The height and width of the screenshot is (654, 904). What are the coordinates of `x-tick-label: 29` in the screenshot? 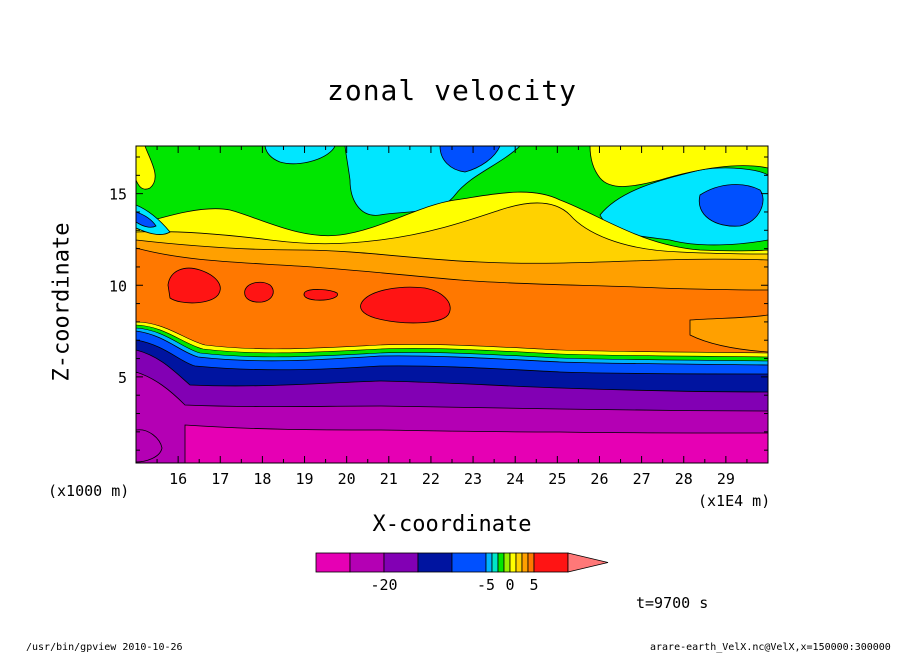 It's located at (726, 479).